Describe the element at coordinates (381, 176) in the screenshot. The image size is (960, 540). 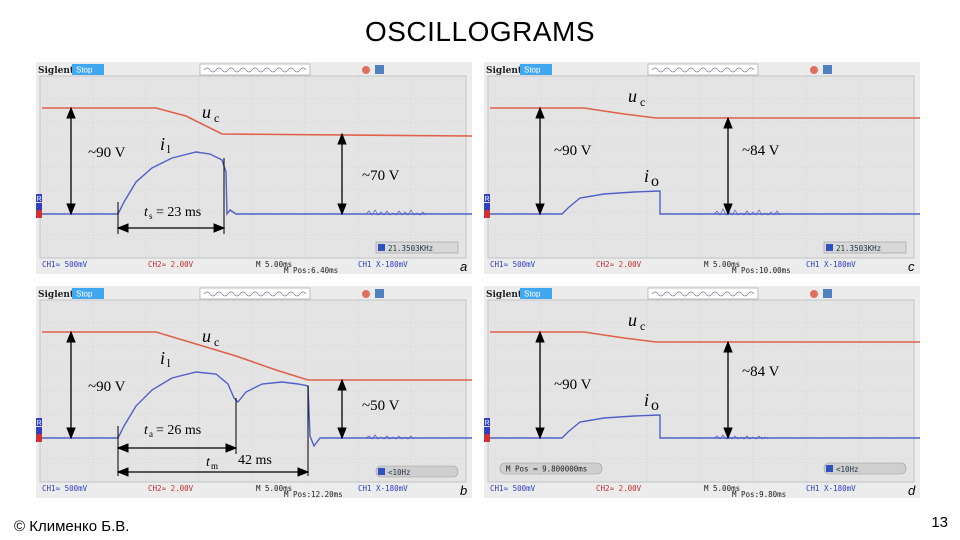
I see `svg-text: ~70 V` at that location.